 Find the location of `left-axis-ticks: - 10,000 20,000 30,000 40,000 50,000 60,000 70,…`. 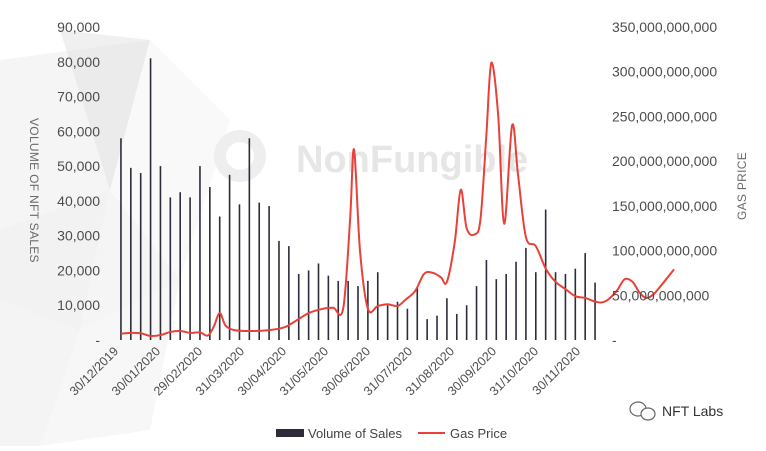

left-axis-ticks: - 10,000 20,000 30,000 40,000 50,000 60,000 70,… is located at coordinates (78, 183).